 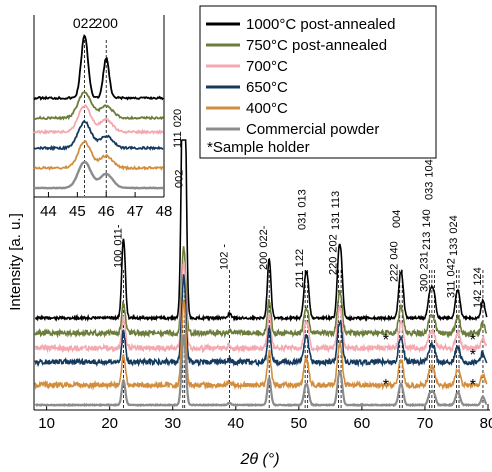 I want to click on peak-label-hkl: 004, so click(x=397, y=219).